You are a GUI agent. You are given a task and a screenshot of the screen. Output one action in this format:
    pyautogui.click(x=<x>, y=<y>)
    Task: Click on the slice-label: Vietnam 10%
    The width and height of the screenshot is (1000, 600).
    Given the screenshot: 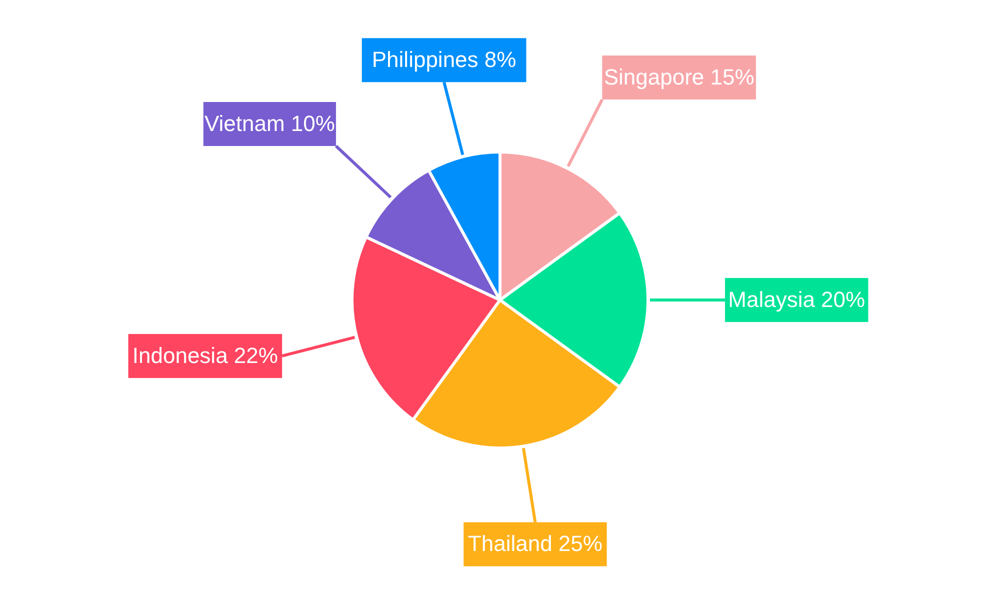 What is the action you would take?
    pyautogui.click(x=269, y=123)
    